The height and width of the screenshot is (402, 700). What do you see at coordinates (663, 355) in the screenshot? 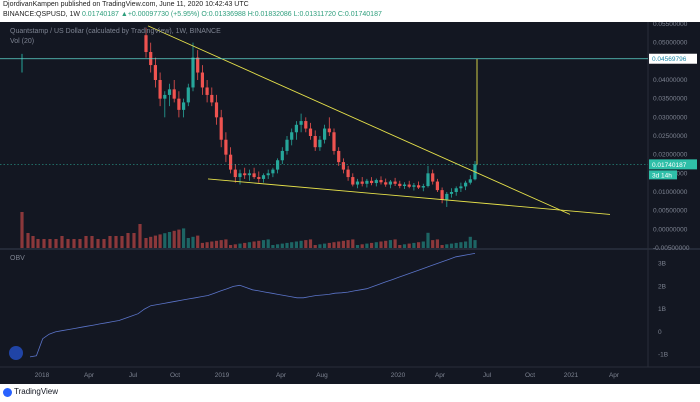
I see `obv-tick-label: -1B` at bounding box center [663, 355].